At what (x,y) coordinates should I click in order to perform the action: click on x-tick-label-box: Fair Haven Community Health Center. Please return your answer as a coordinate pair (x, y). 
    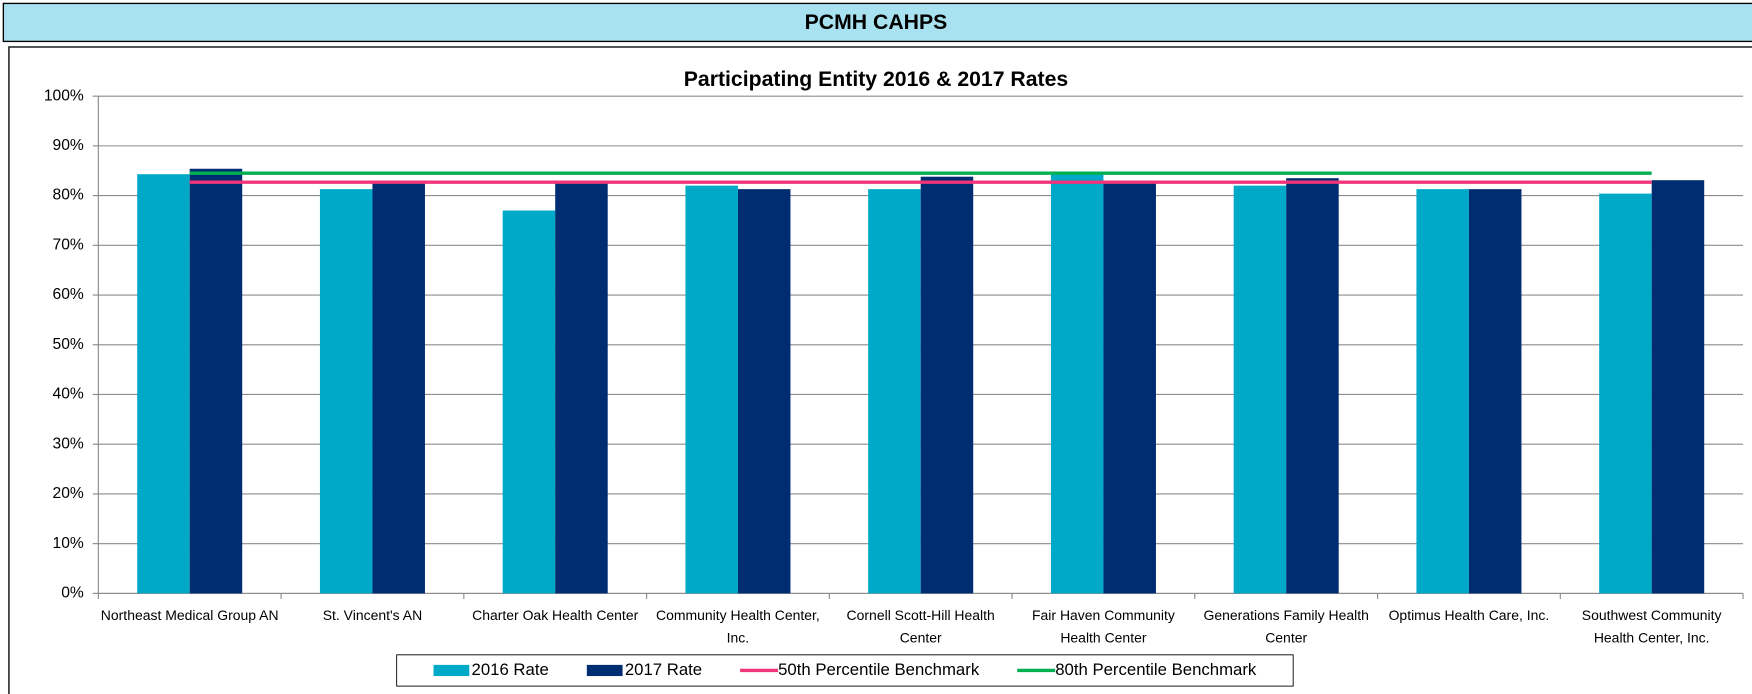
    Looking at the image, I should click on (1103, 626).